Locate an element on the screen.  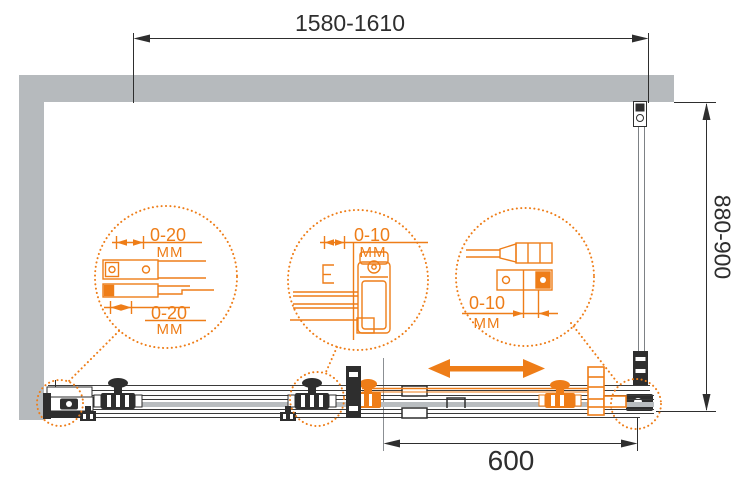
callout-circle-center is located at coordinates (358, 280).